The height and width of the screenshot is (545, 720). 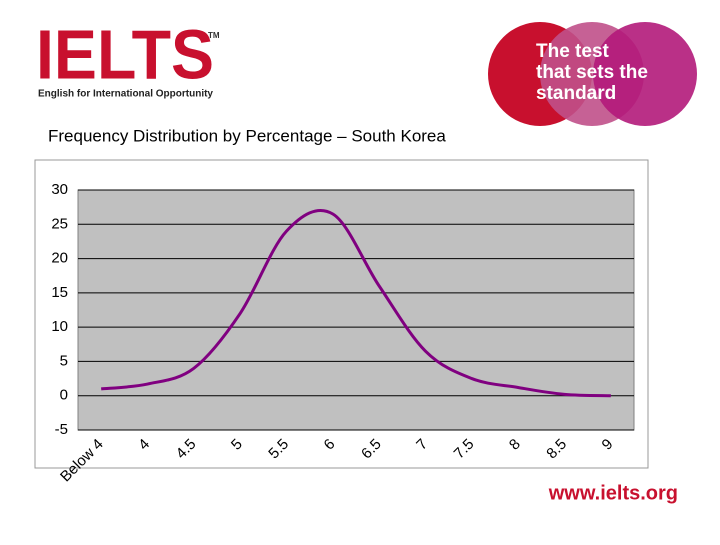 I want to click on y-tick-label: 30, so click(x=59, y=189).